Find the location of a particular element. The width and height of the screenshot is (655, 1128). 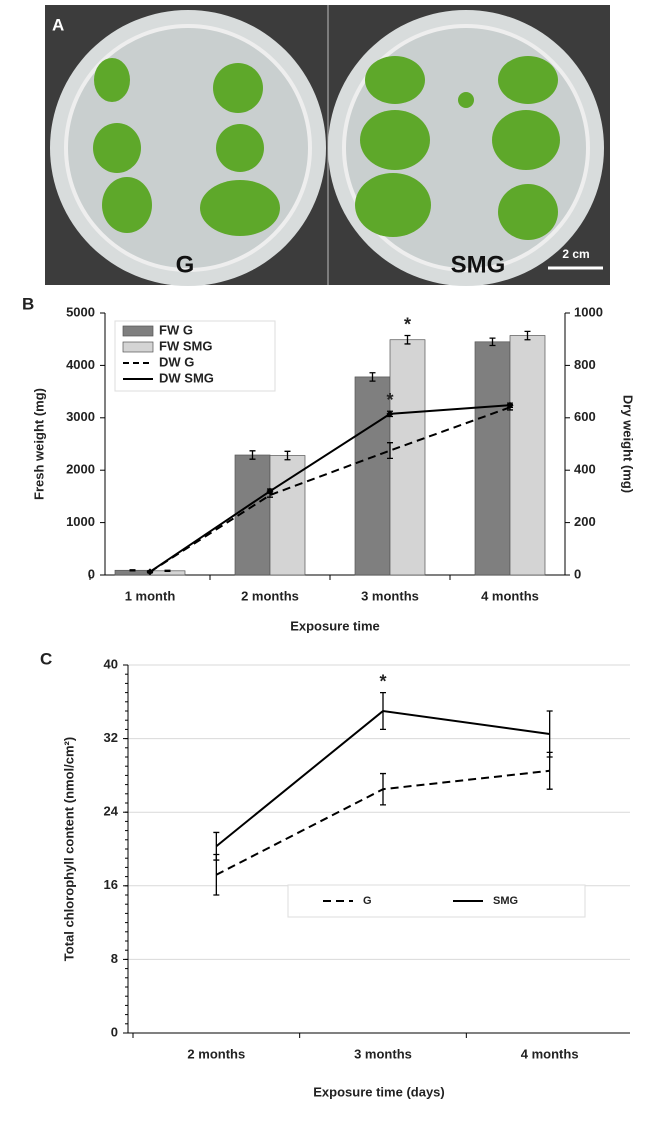

scale-bar-label: 2 cm is located at coordinates (575, 254).